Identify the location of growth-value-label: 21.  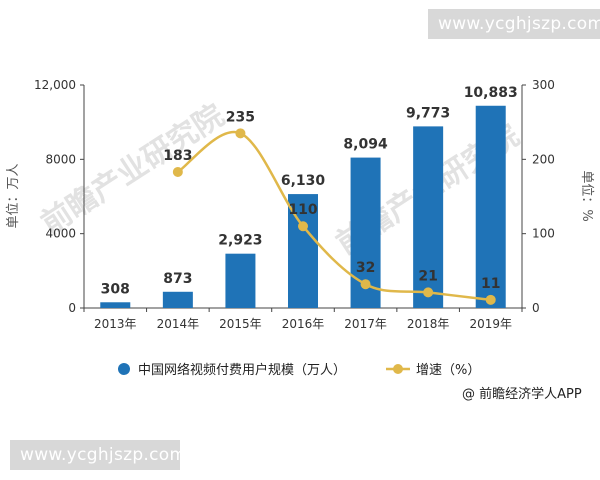
(427, 276).